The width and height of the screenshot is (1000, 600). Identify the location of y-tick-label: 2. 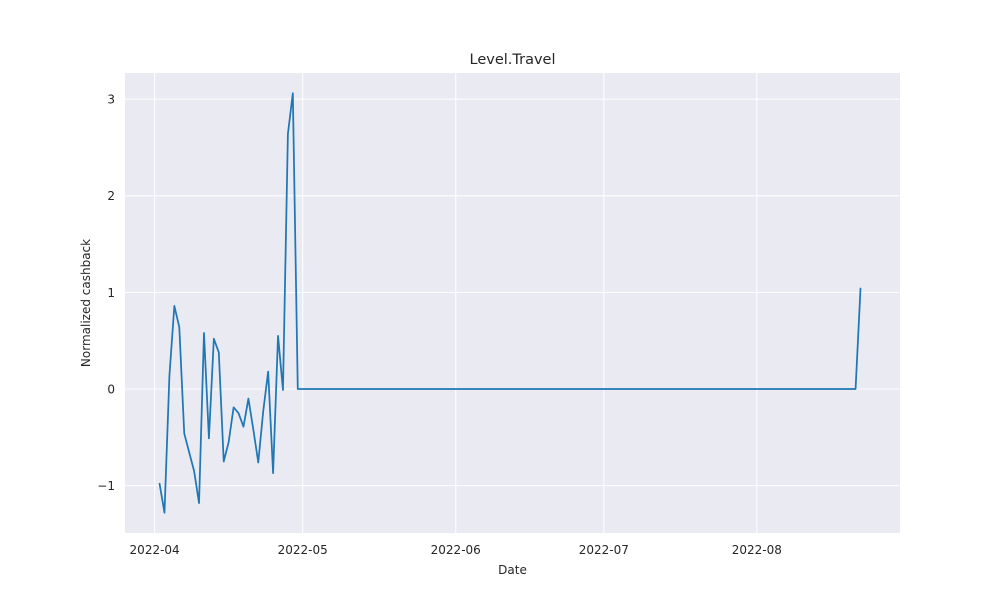
(111, 196).